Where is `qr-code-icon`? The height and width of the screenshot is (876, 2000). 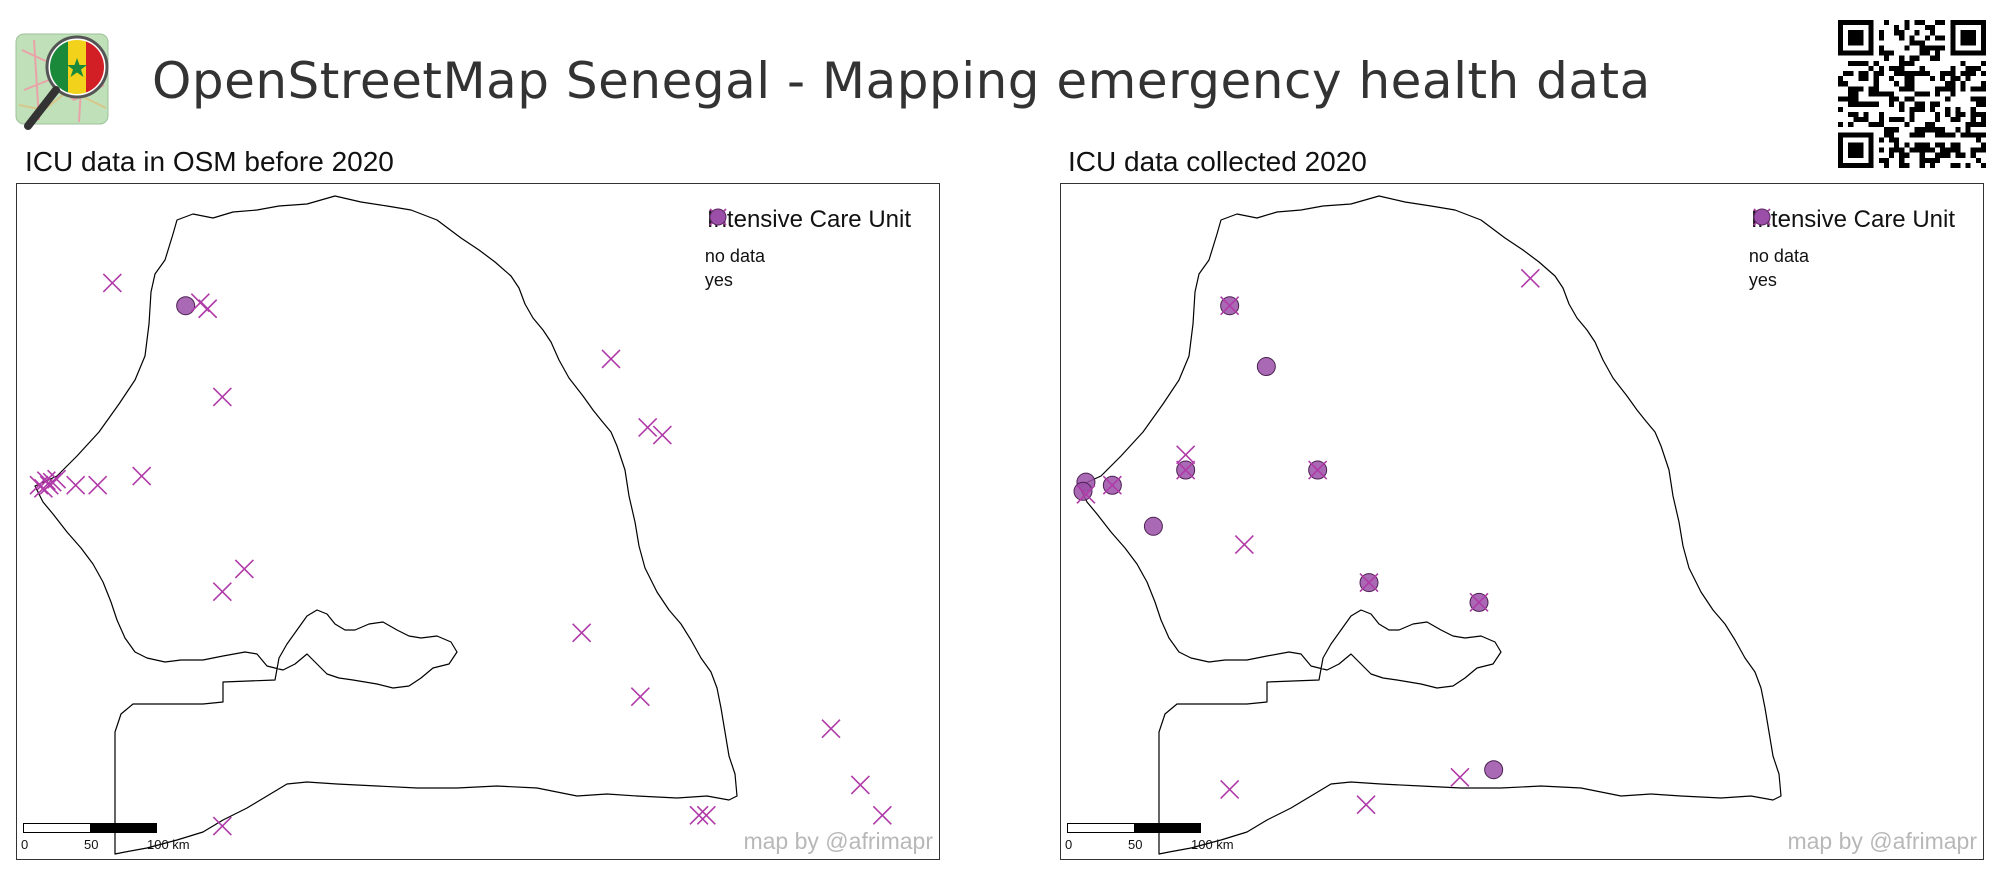
qr-code-icon is located at coordinates (1912, 94).